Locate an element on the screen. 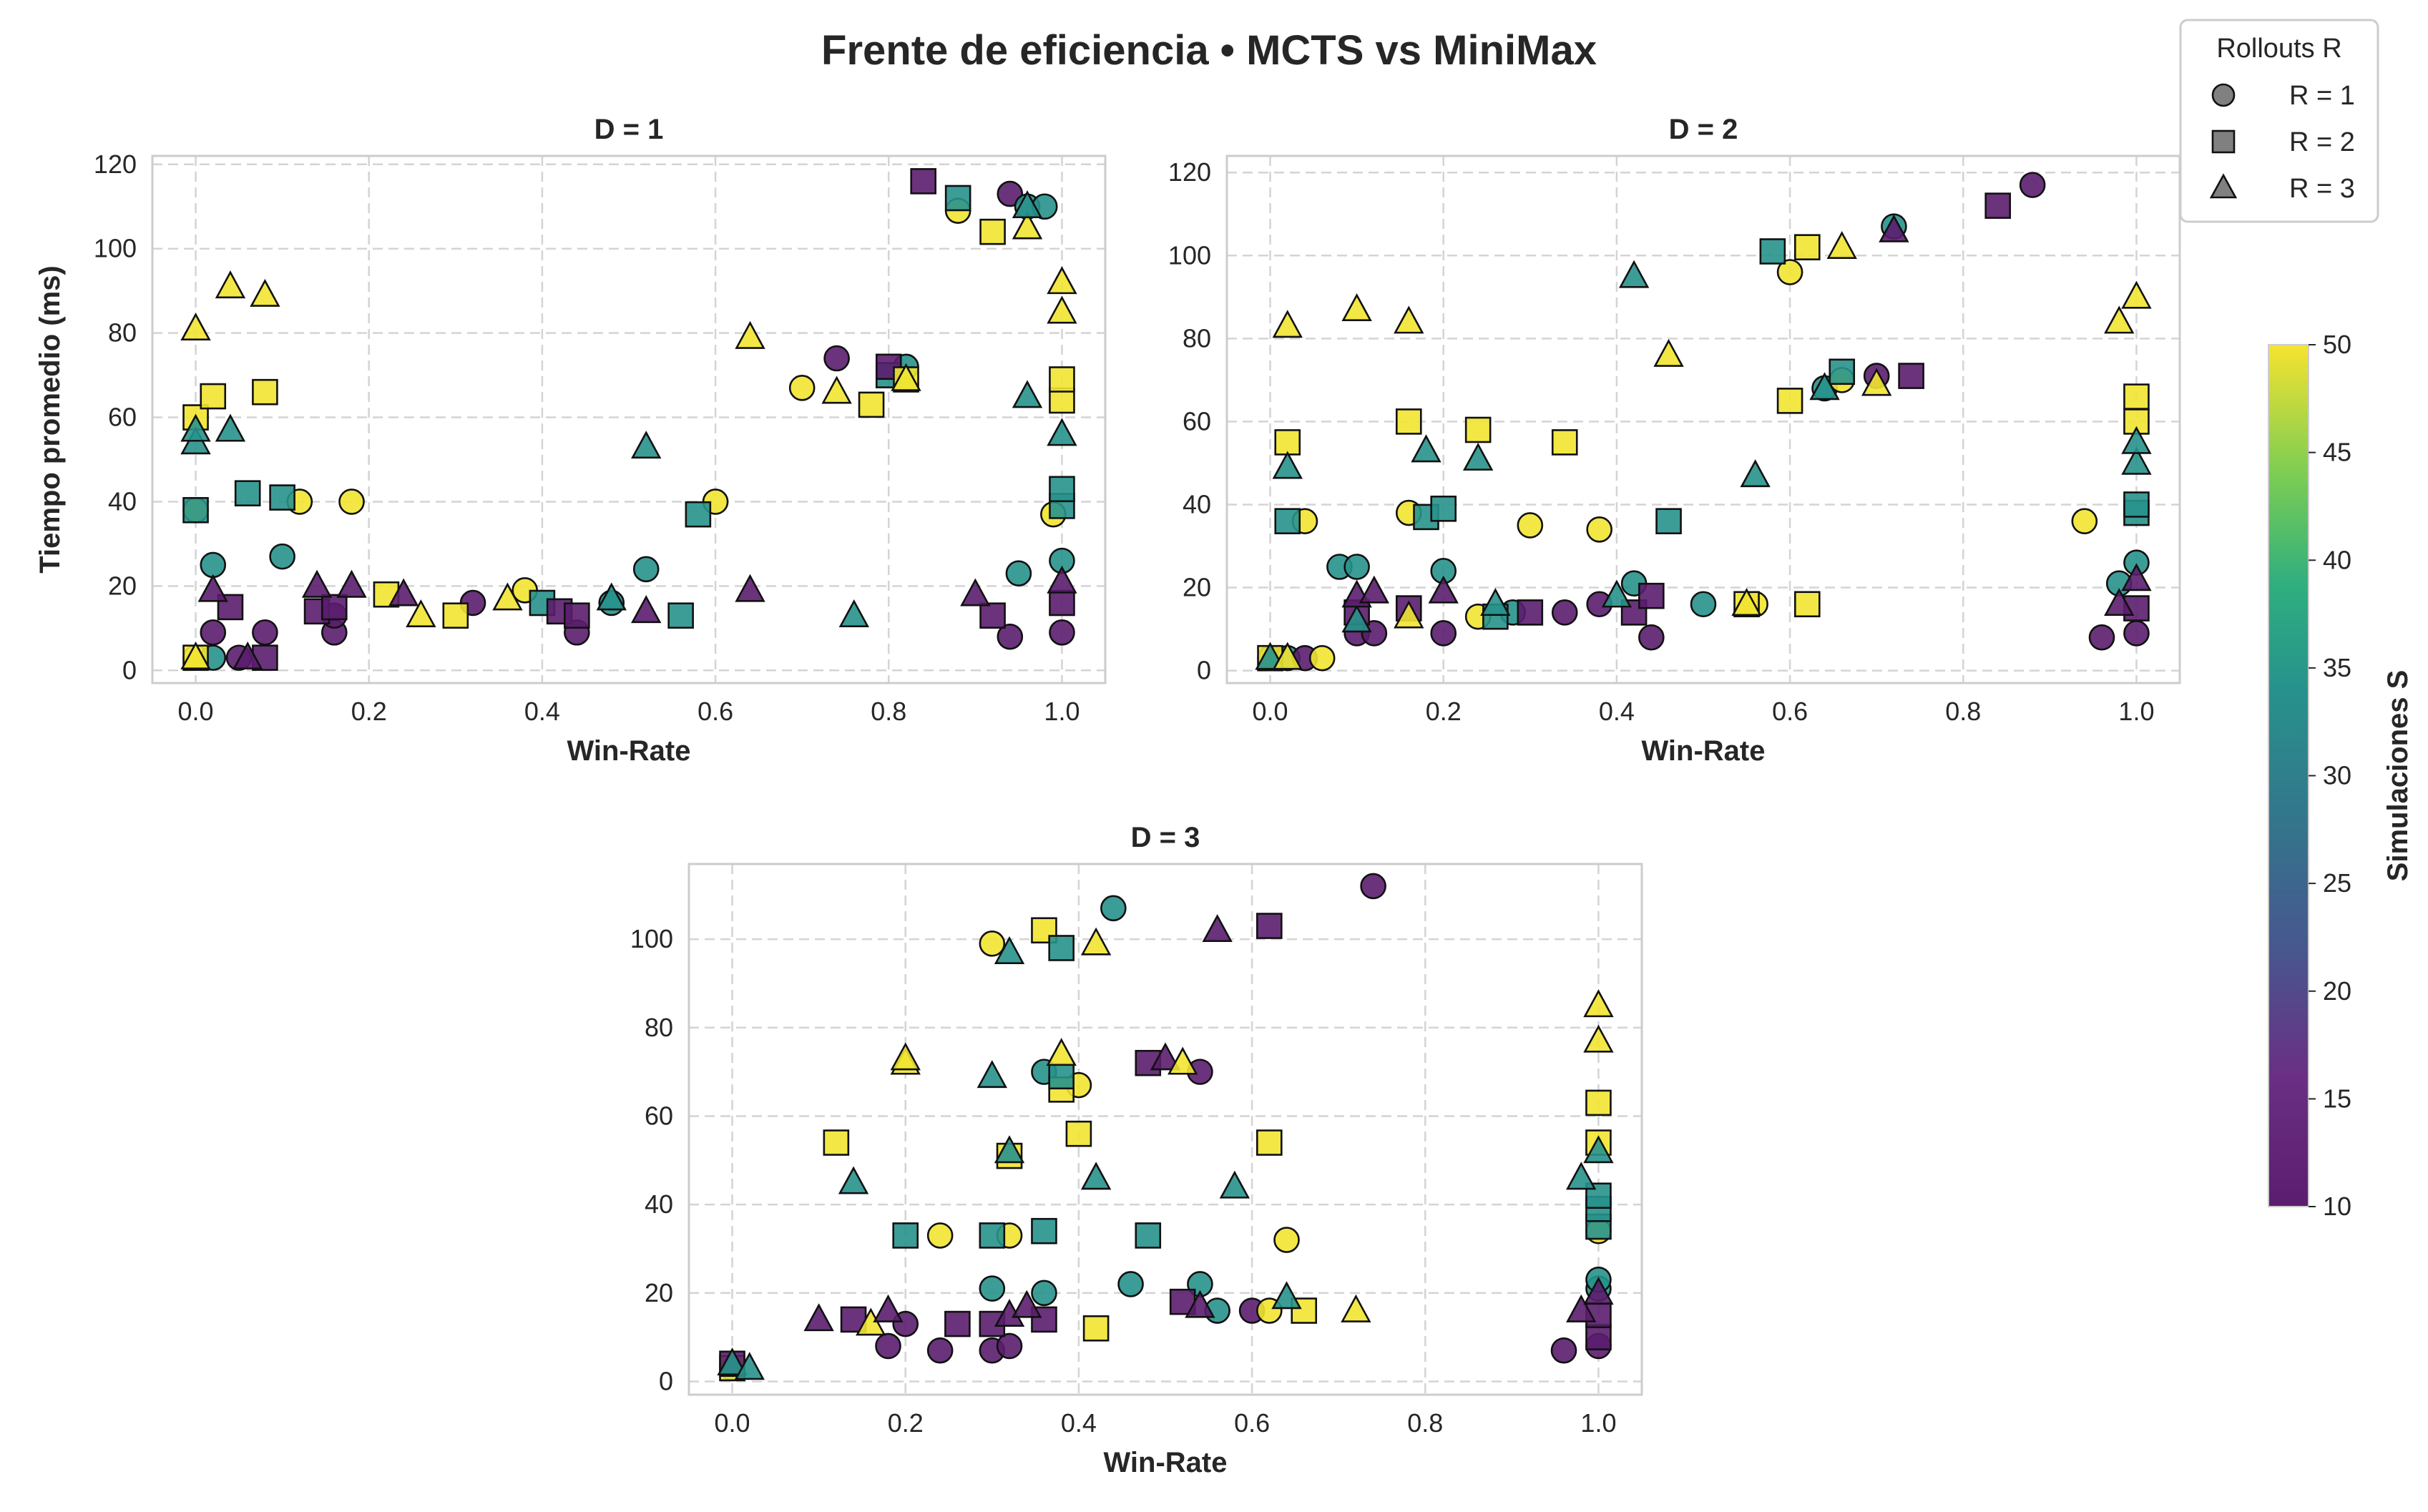 This screenshot has height=1512, width=2428. colorbar-tick-label: 50 is located at coordinates (2337, 344).